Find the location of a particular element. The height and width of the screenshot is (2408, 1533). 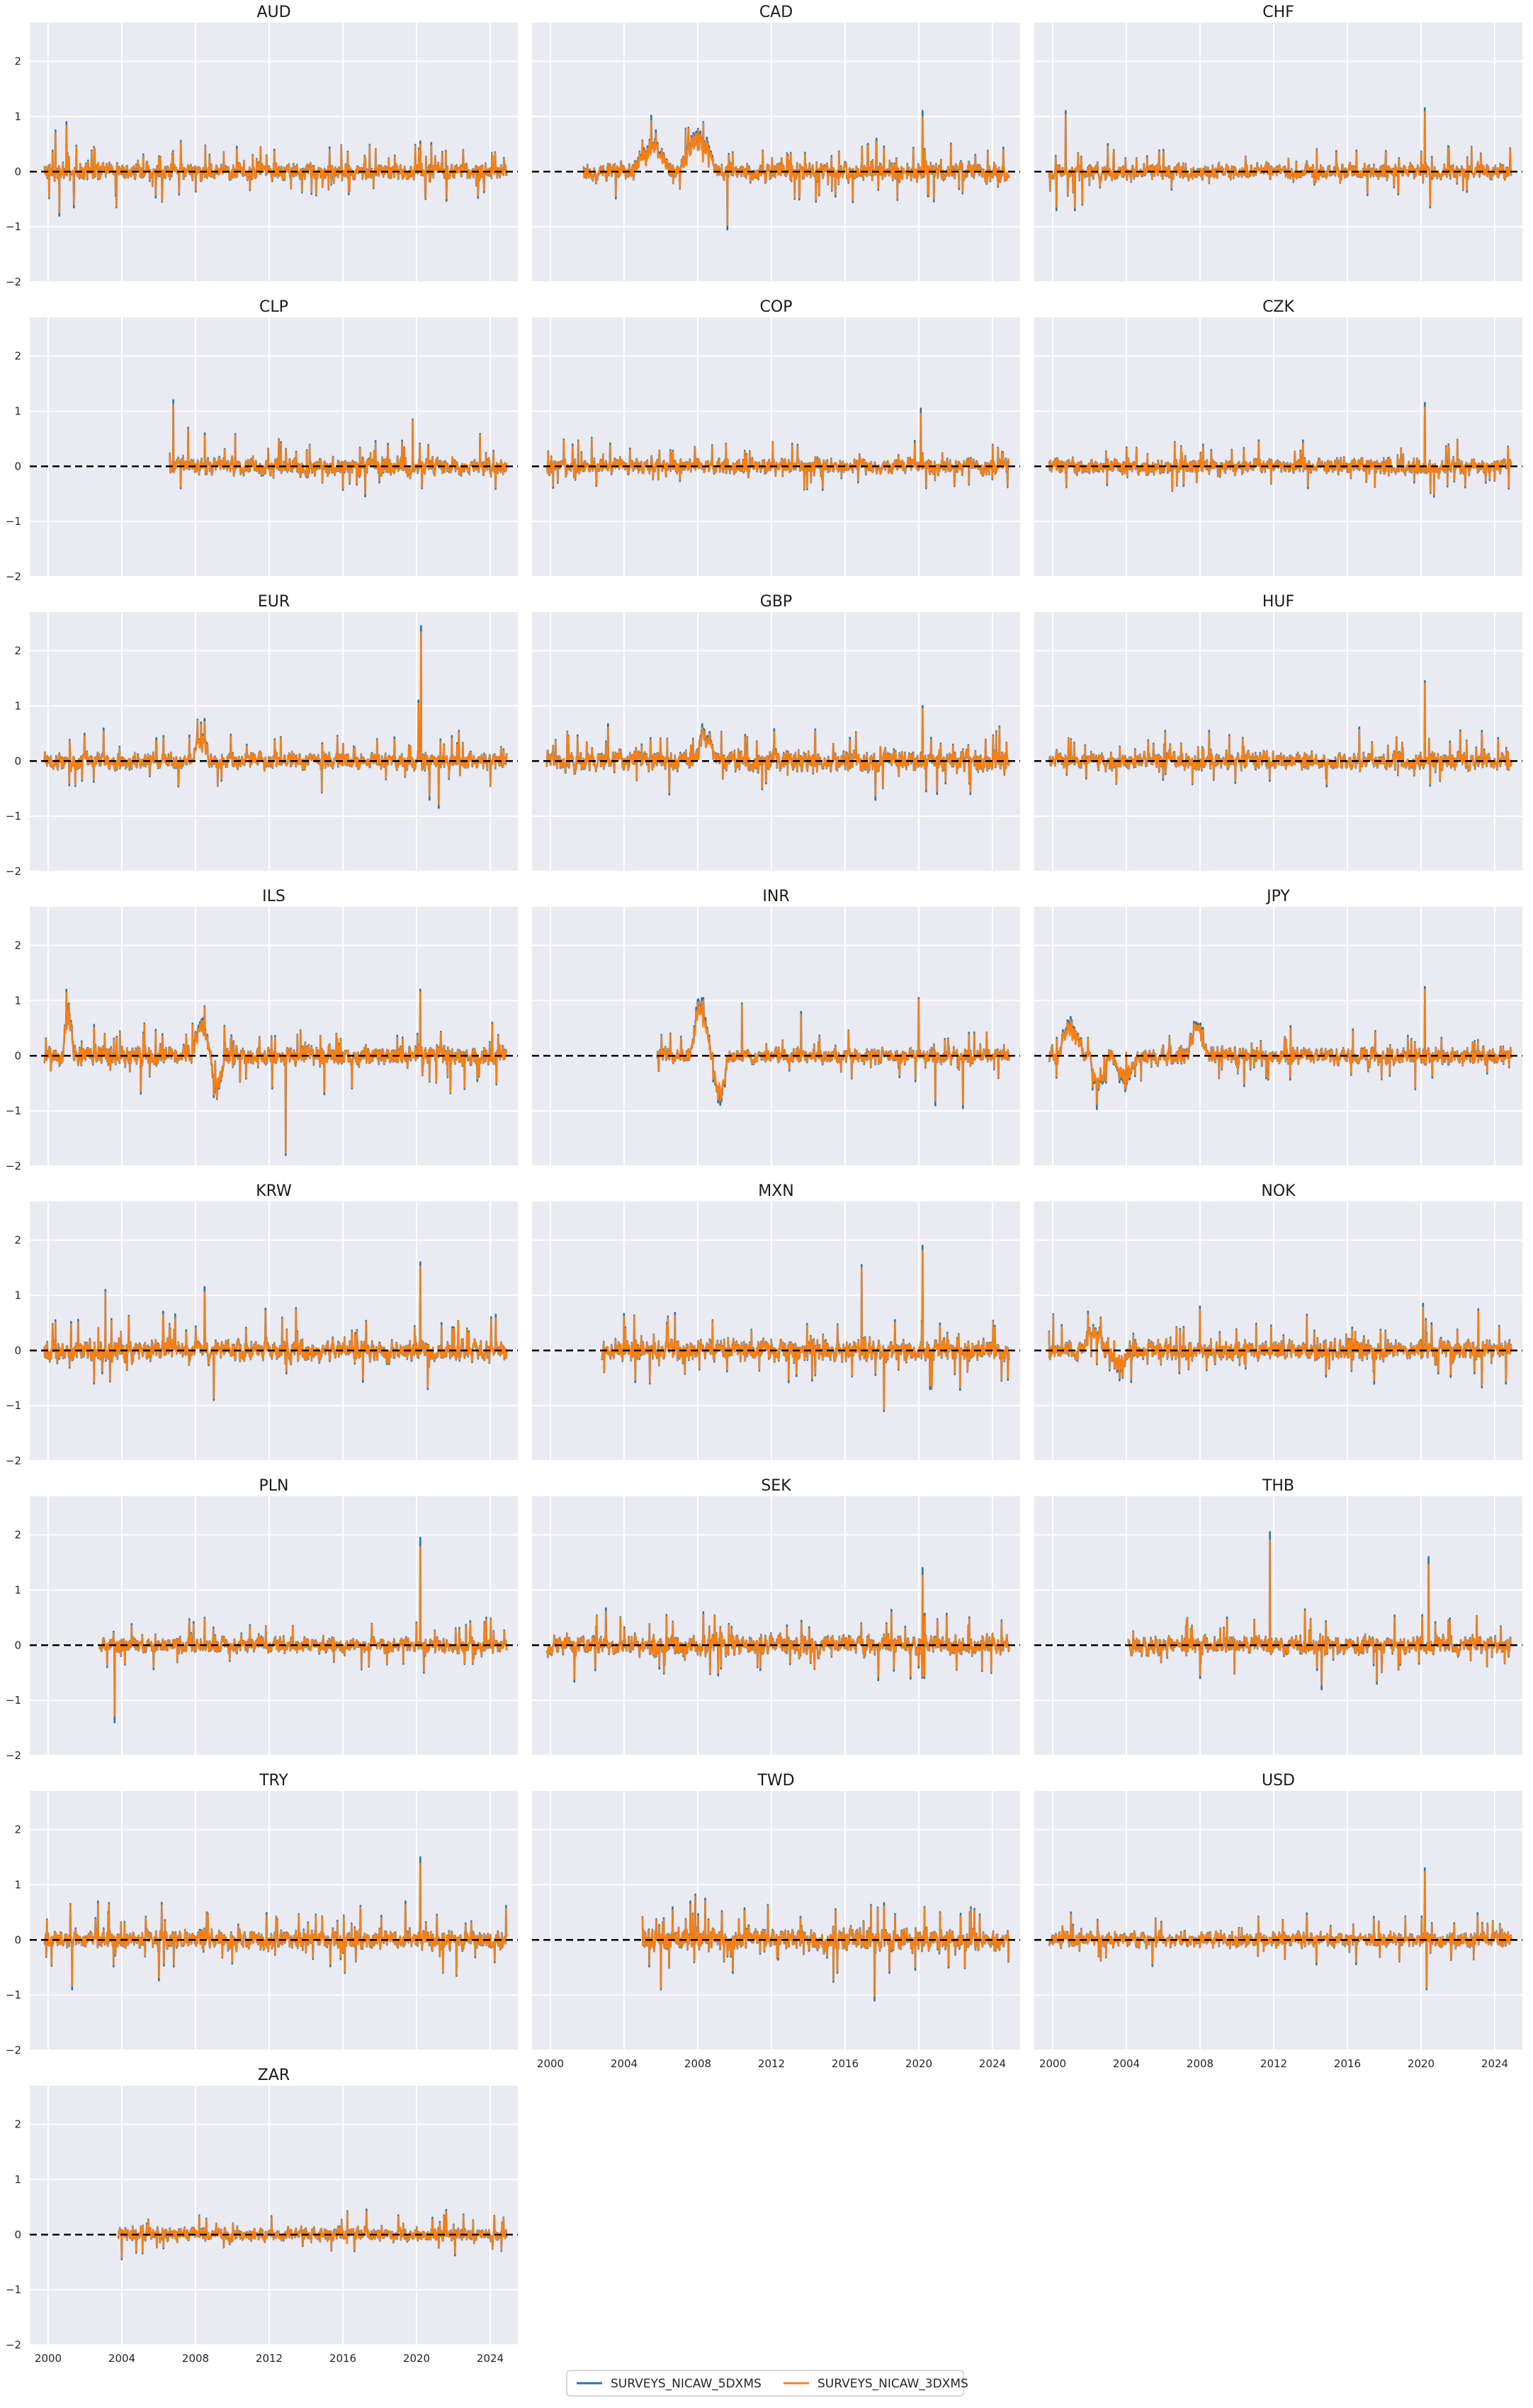

panel-title: INR is located at coordinates (775, 896).